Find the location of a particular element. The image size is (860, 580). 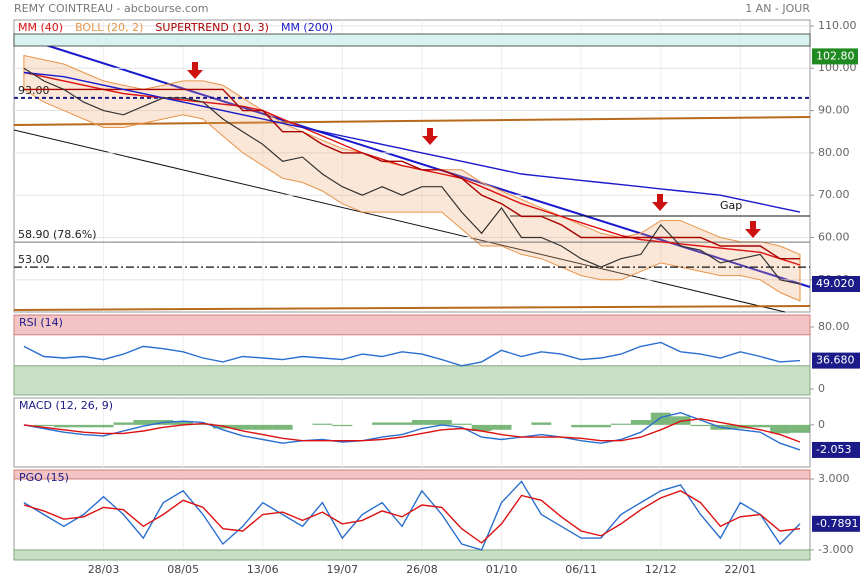

annotation: Gap is located at coordinates (731, 205).